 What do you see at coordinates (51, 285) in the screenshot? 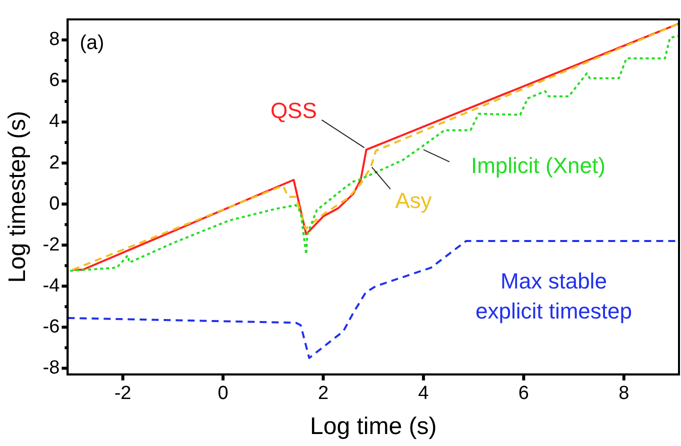
I see `y-tick-label: -4` at bounding box center [51, 285].